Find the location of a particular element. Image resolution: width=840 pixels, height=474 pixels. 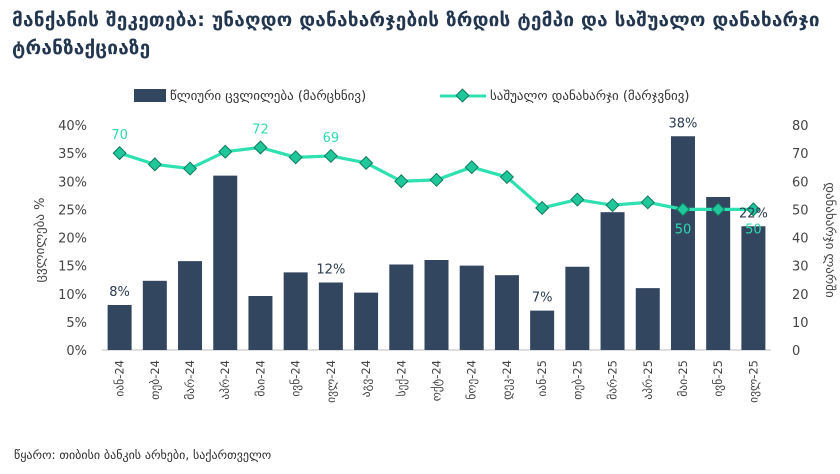

y-left-tick: 40% is located at coordinates (72, 126).